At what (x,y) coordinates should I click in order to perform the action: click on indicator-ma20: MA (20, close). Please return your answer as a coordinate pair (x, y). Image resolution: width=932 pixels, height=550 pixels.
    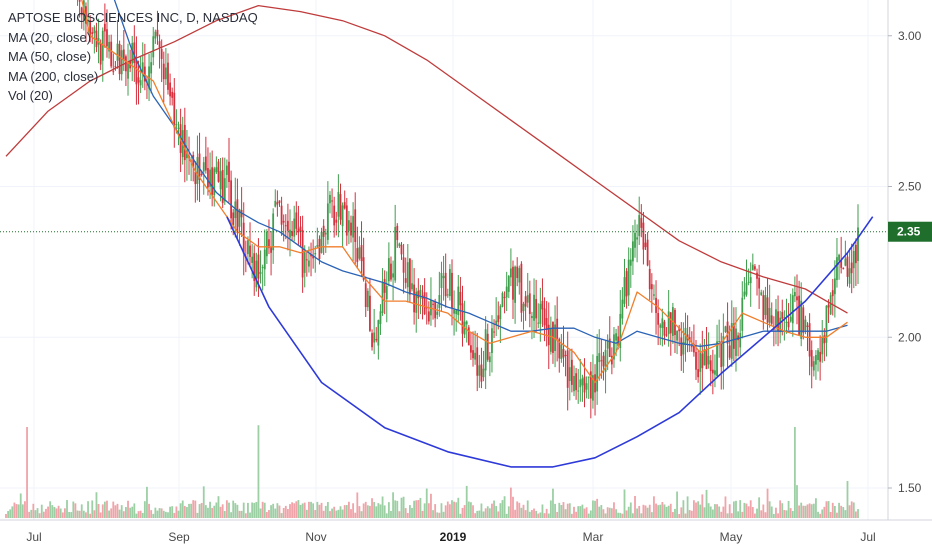
    Looking at the image, I should click on (50, 37).